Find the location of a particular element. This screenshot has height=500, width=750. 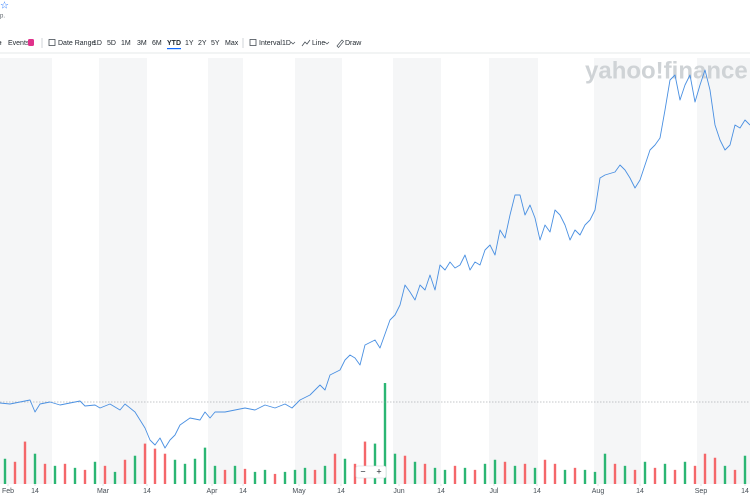

x-tick-label: Feb is located at coordinates (8, 491).